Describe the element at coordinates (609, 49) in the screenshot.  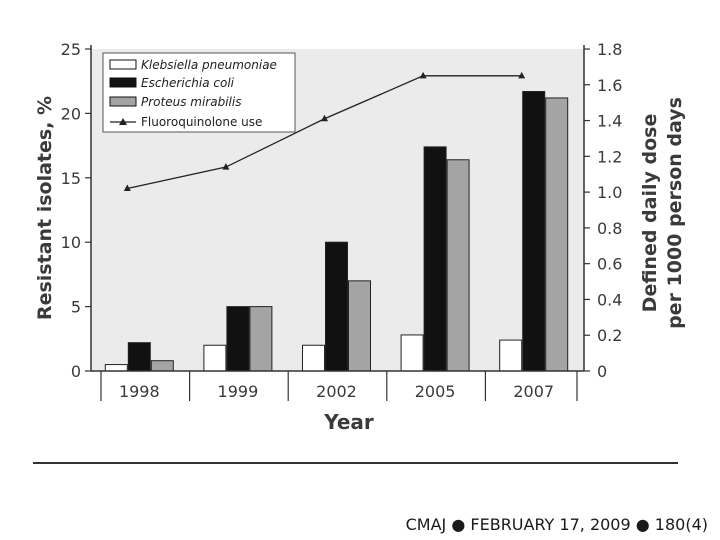
I see `y2-tick-label: 1.8` at that location.